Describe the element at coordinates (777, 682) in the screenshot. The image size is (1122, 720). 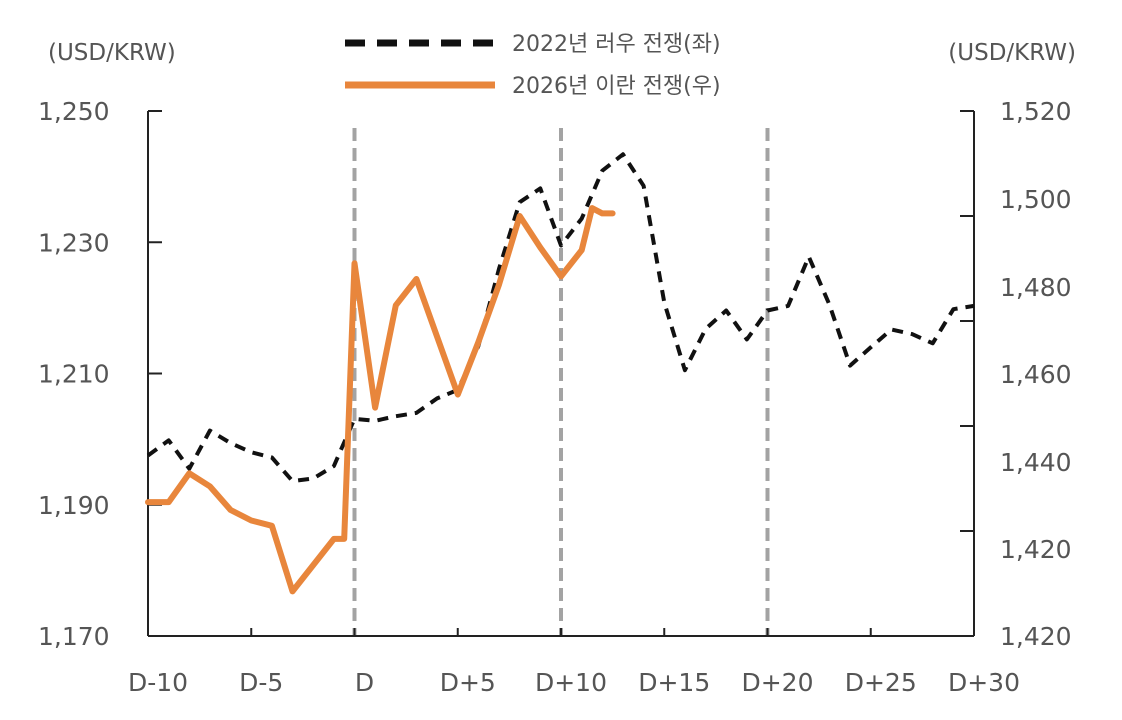
I see `x-tick-label: D+20` at that location.